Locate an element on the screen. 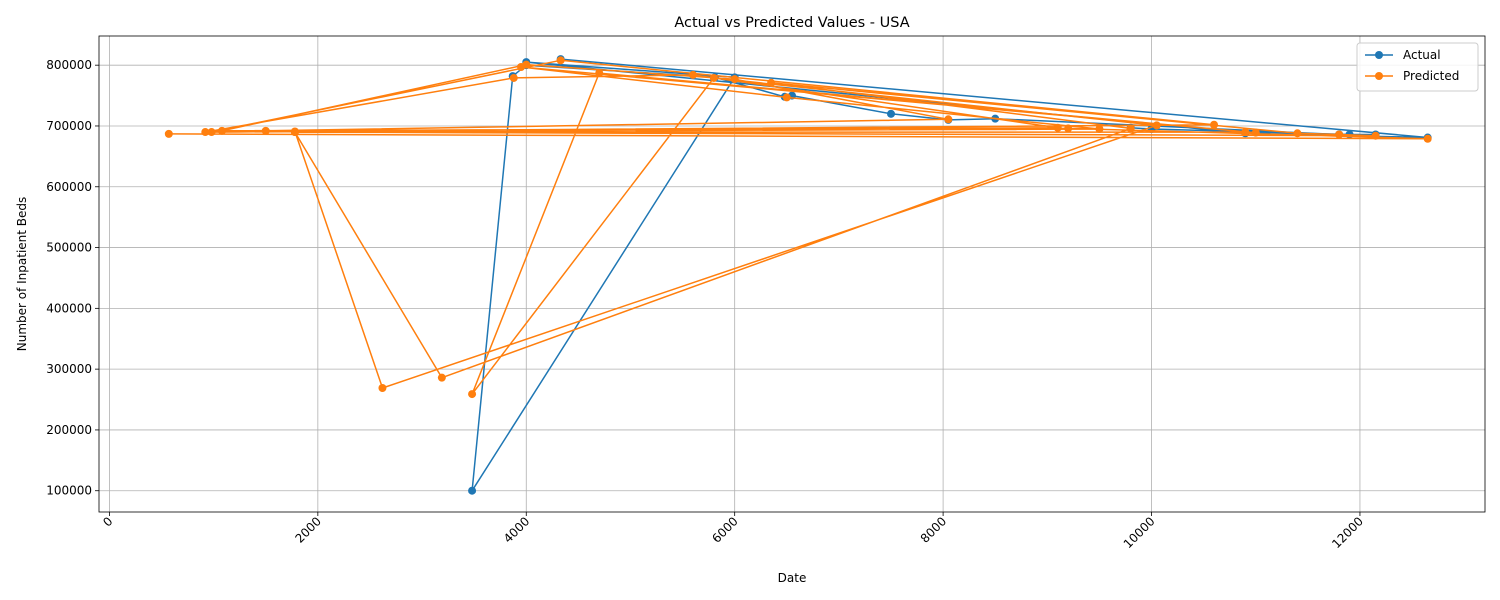  y-tick-label: 300000 is located at coordinates (69, 369).